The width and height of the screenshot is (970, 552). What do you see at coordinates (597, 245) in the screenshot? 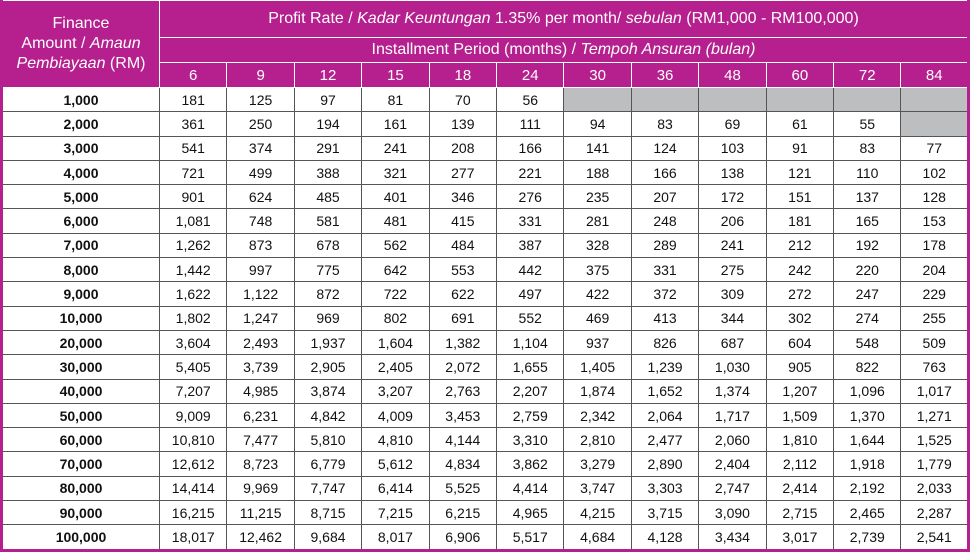
I see `installment-cell: 328` at bounding box center [597, 245].